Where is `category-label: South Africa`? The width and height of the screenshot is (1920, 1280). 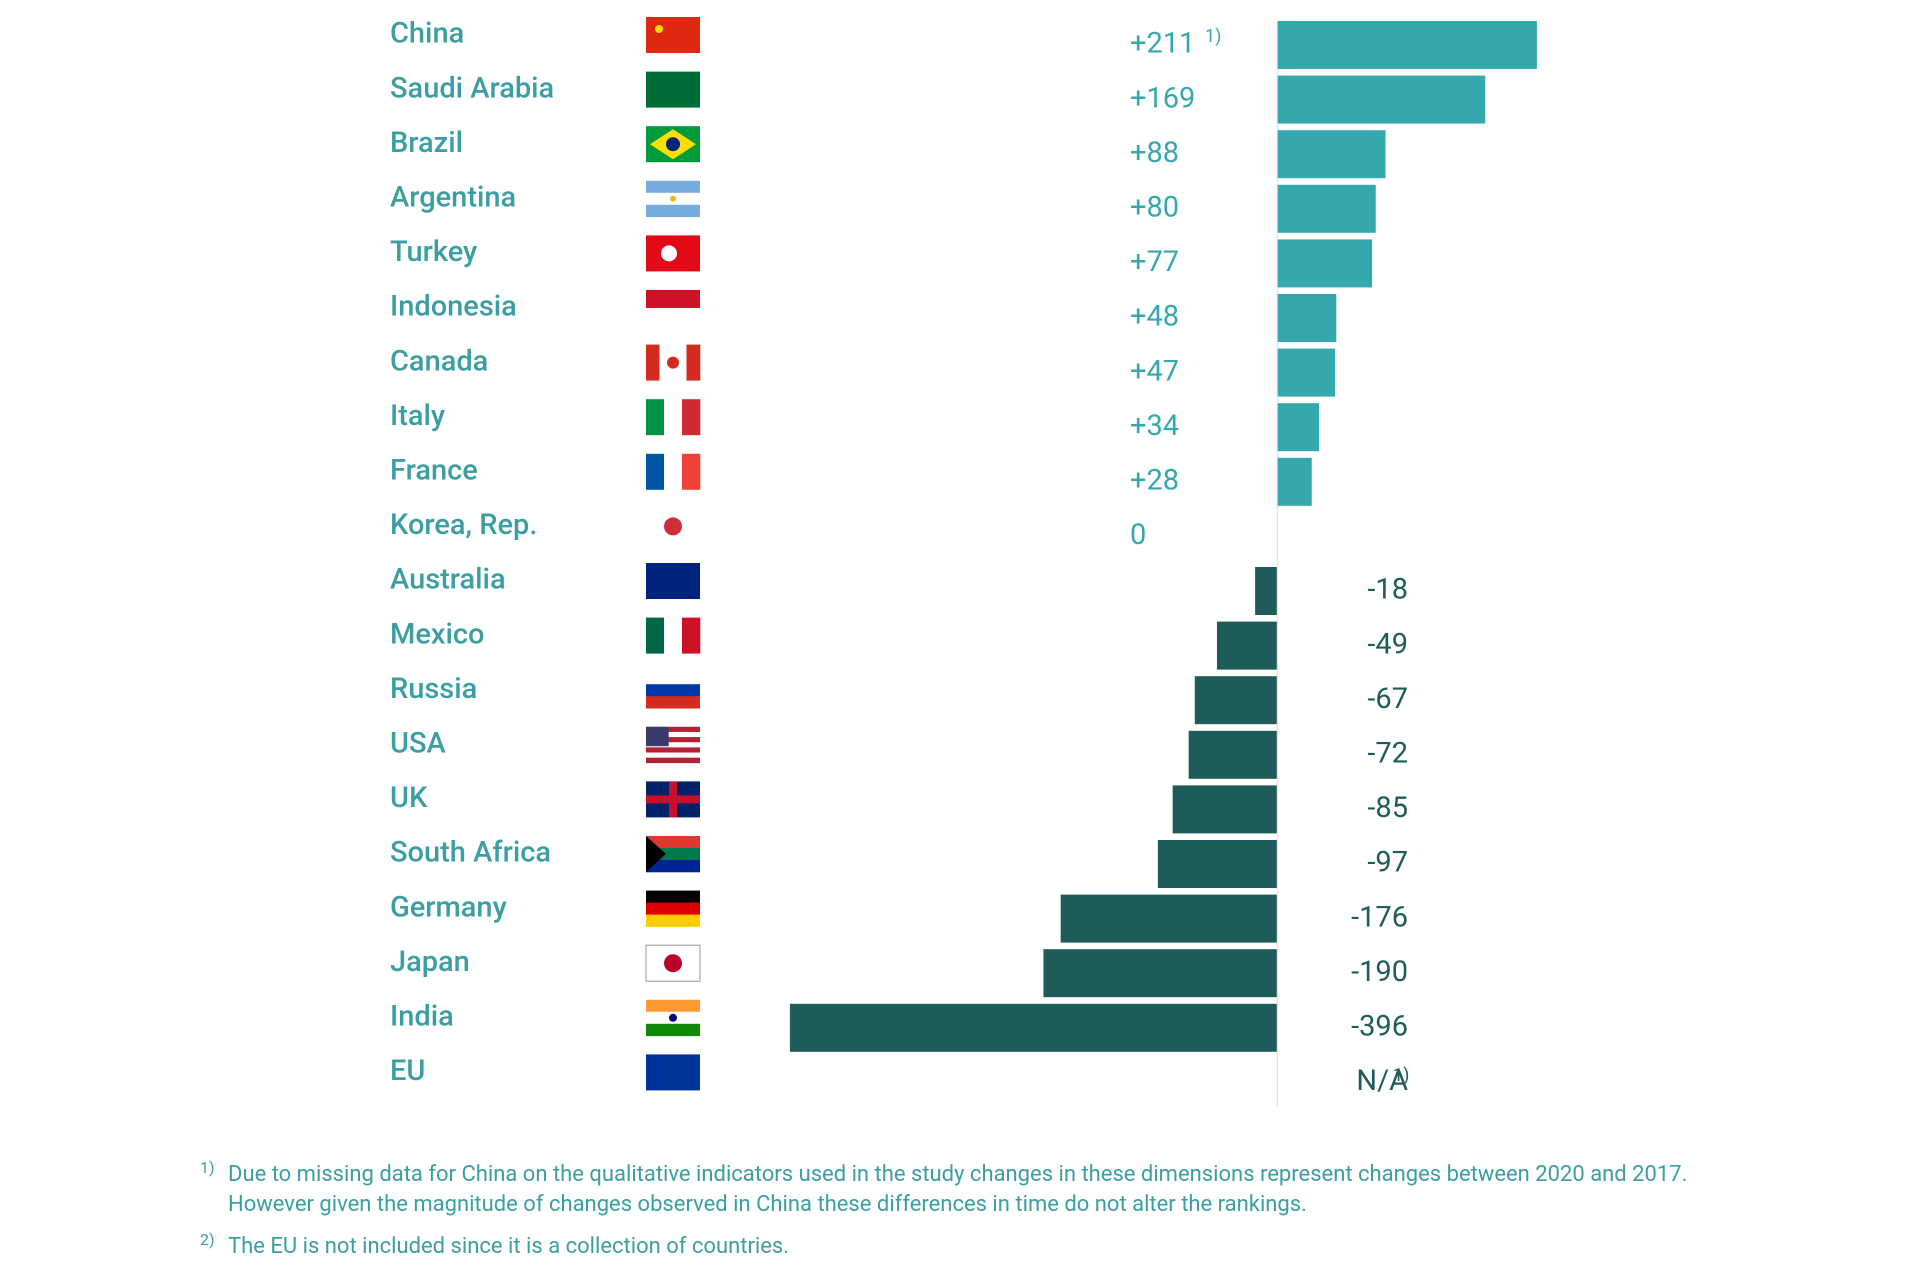
category-label: South Africa is located at coordinates (470, 853).